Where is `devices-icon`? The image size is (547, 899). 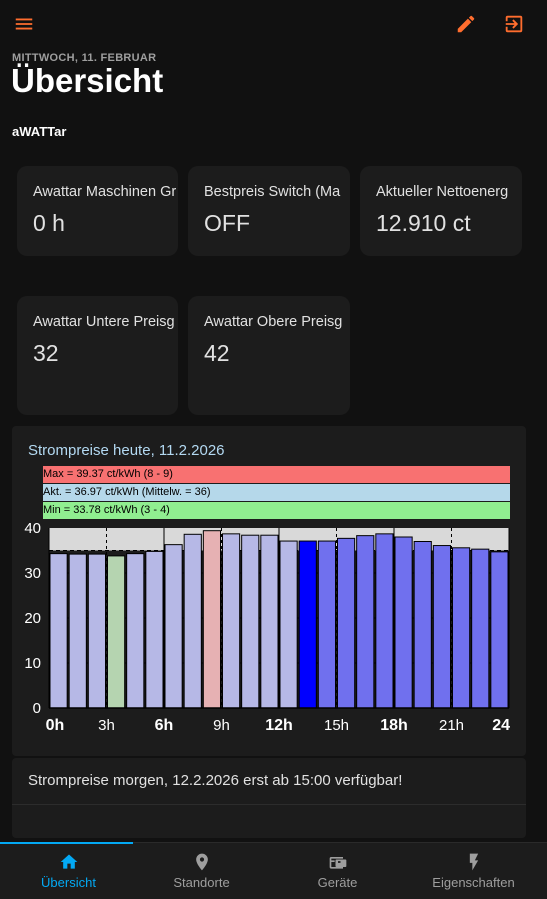
devices-icon is located at coordinates (337, 863).